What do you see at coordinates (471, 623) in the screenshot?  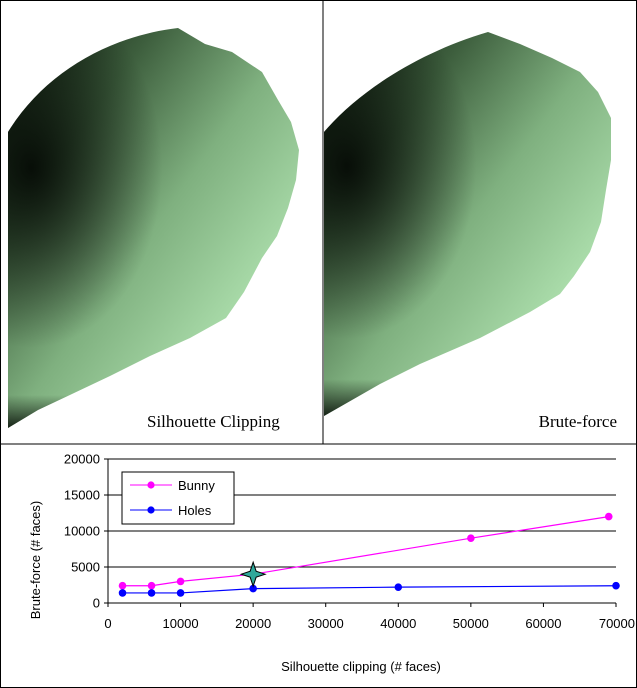 I see `x-tick-label: 50000` at bounding box center [471, 623].